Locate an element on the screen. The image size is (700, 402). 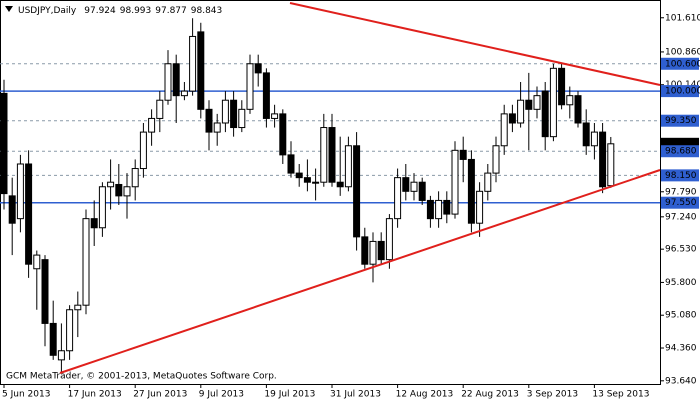
y-tick-label: 98.680 is located at coordinates (681, 152).